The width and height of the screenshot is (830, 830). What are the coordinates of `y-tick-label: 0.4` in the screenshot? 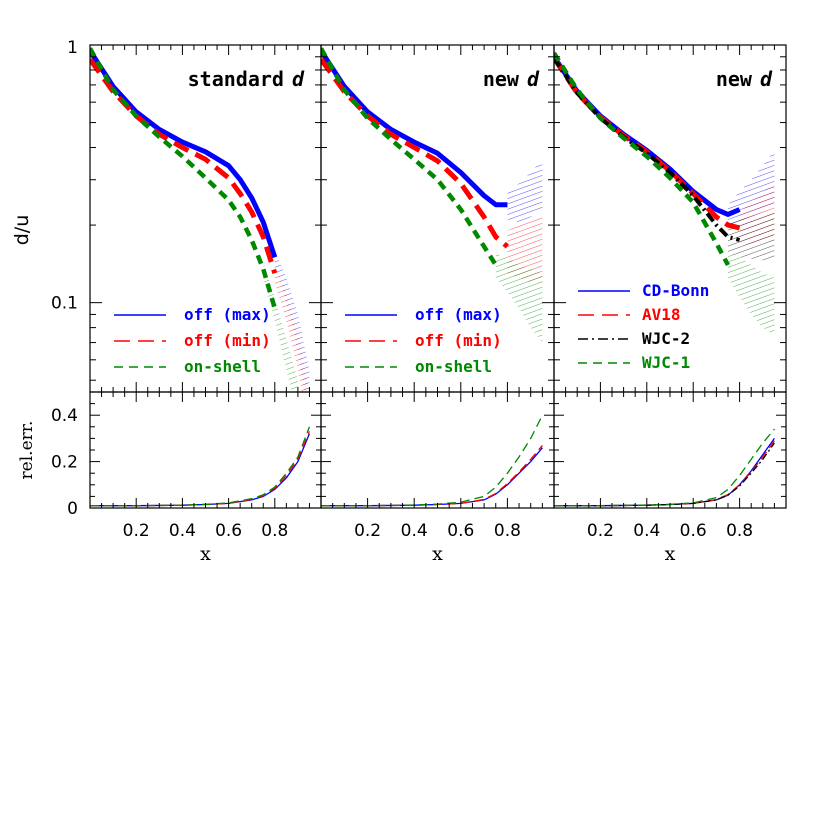 It's located at (64, 416).